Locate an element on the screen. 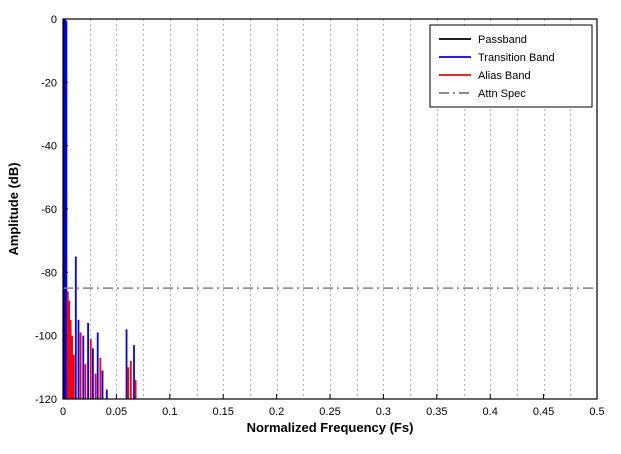 The height and width of the screenshot is (454, 621). y-tick-label: -40 is located at coordinates (49, 147).